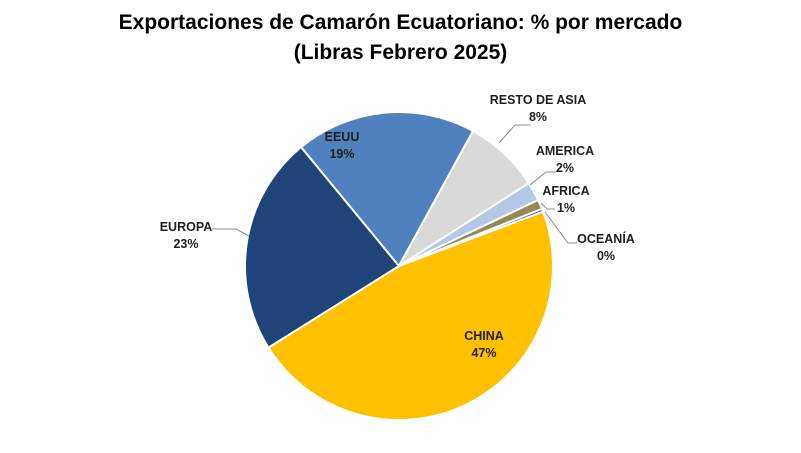 This screenshot has height=453, width=801. What do you see at coordinates (538, 100) in the screenshot?
I see `slice-name-label-resto-de-asia: RESTO DE ASIA` at bounding box center [538, 100].